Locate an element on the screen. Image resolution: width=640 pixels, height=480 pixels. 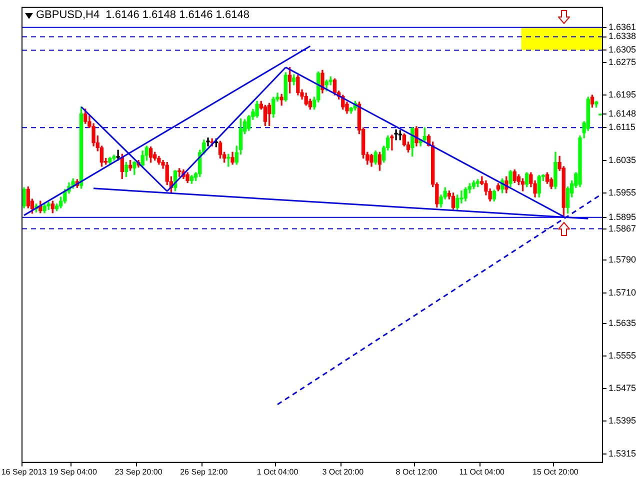
x-tick-label: 19 Sep 04:00 is located at coordinates (73, 471).